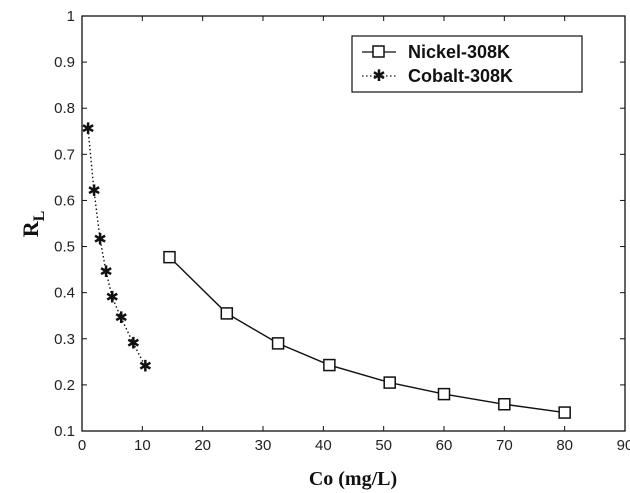 The height and width of the screenshot is (493, 630). What do you see at coordinates (142, 445) in the screenshot?
I see `x-tick-label: 10` at bounding box center [142, 445].